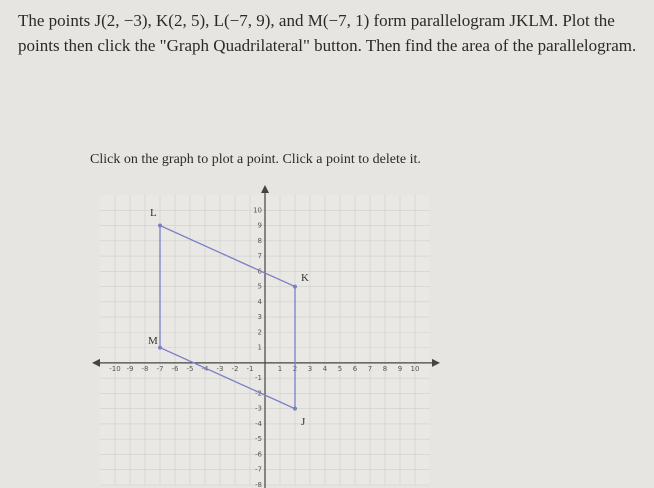 The height and width of the screenshot is (488, 654). I want to click on x-tick-label: -6, so click(176, 369).